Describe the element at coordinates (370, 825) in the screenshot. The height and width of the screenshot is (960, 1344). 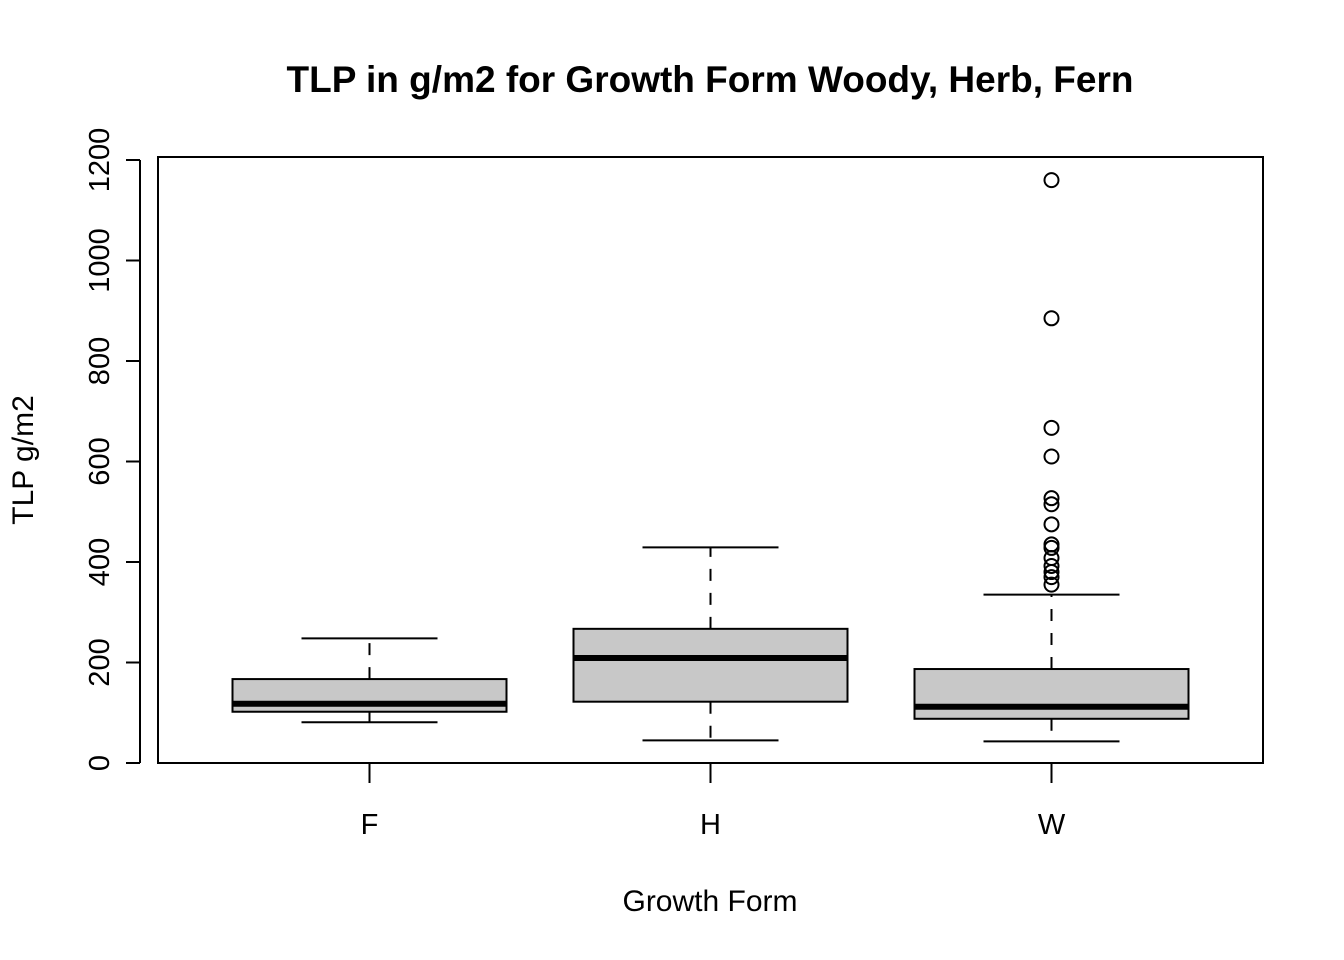
I see `x-tick-label: F` at that location.